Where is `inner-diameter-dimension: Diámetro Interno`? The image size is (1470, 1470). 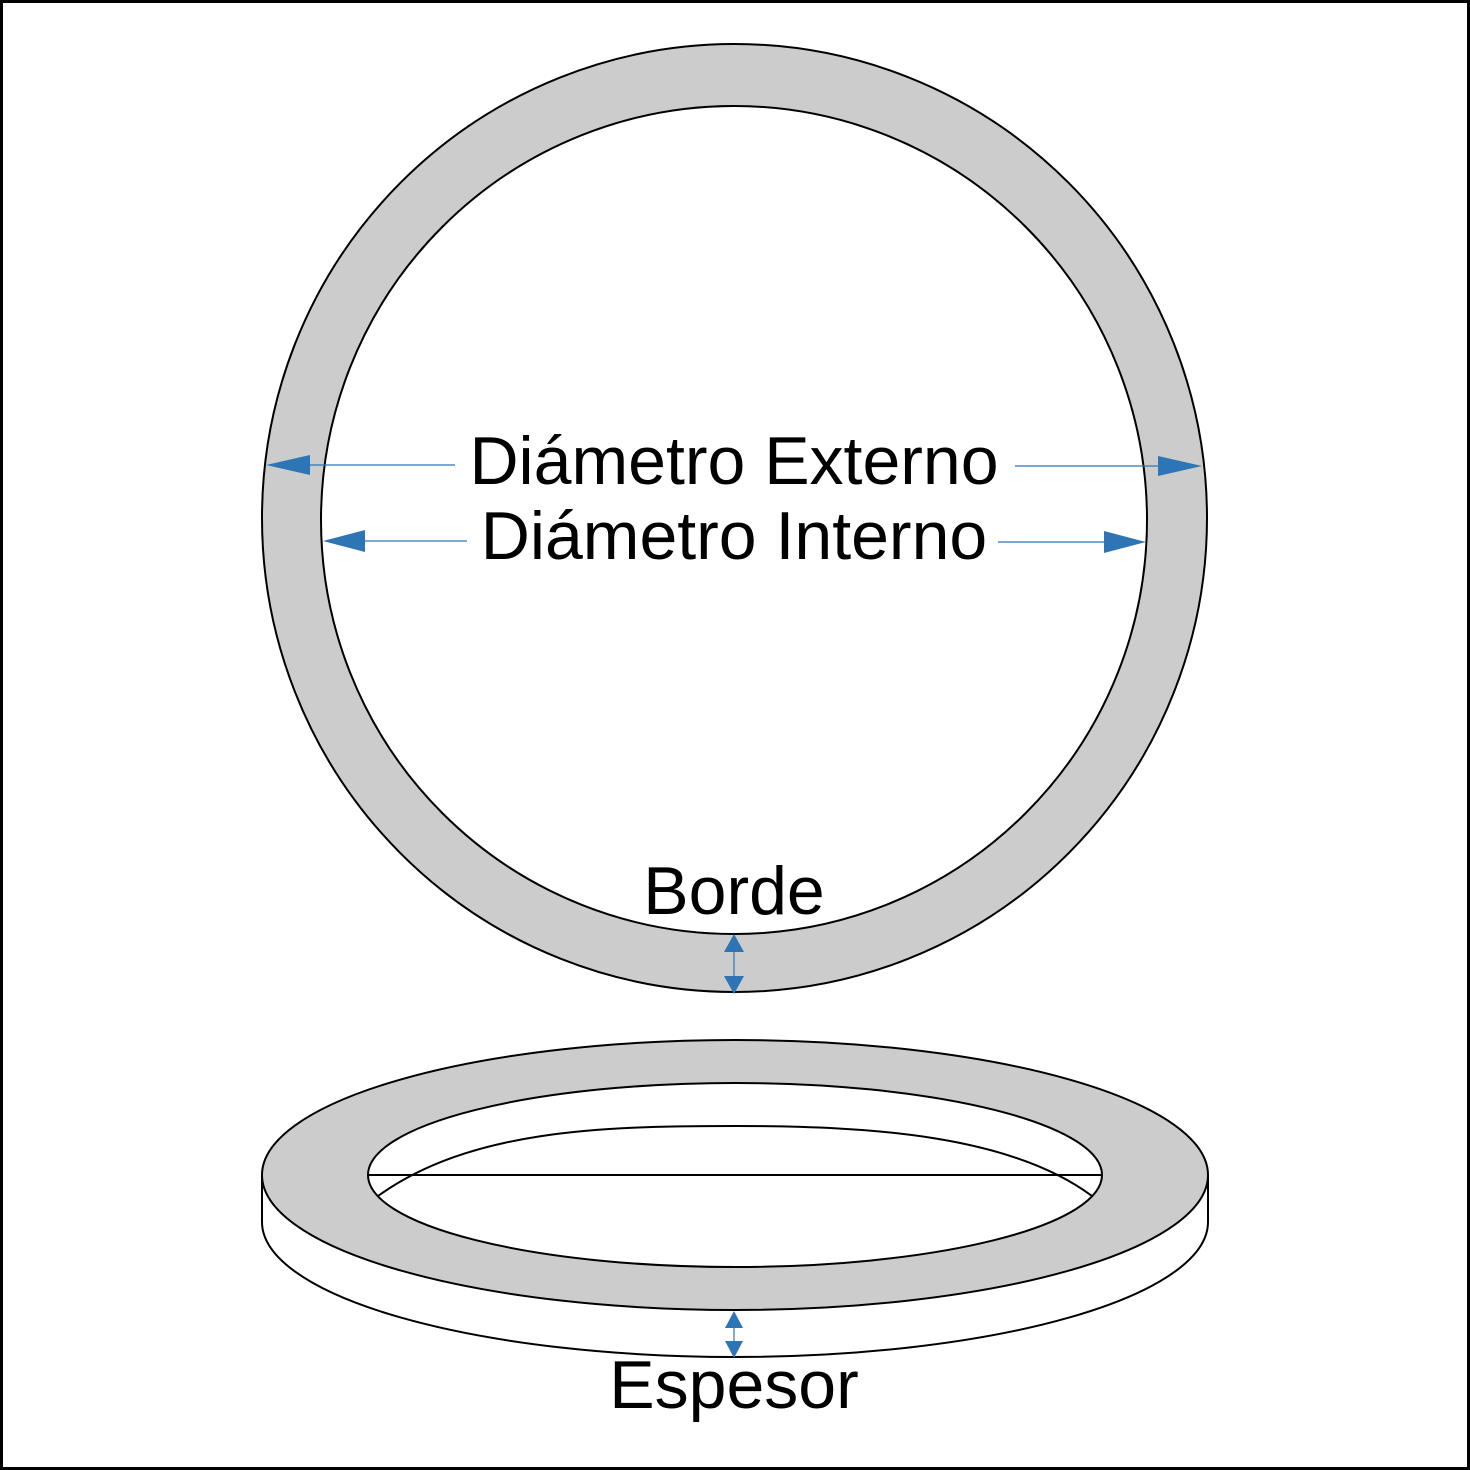 inner-diameter-dimension: Diámetro Interno is located at coordinates (734, 536).